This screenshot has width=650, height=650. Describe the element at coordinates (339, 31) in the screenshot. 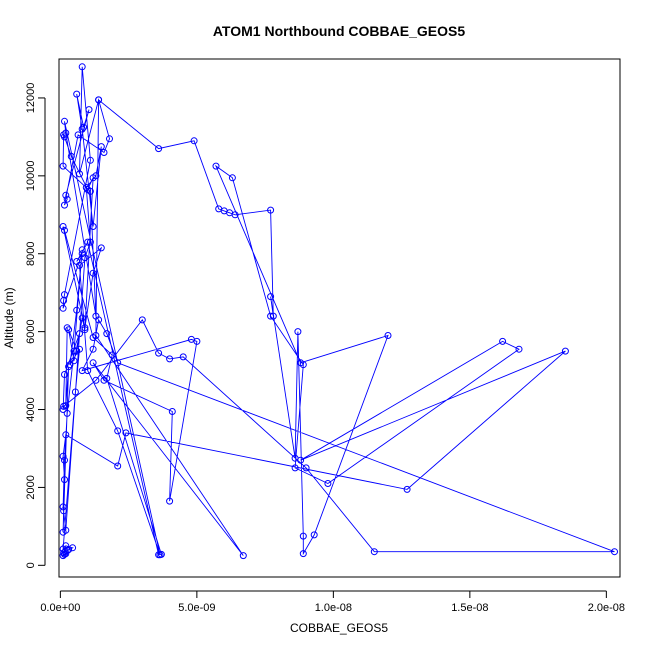

I see `chart-title: ATOM1 Northbound COBBAE_GEOS5` at that location.